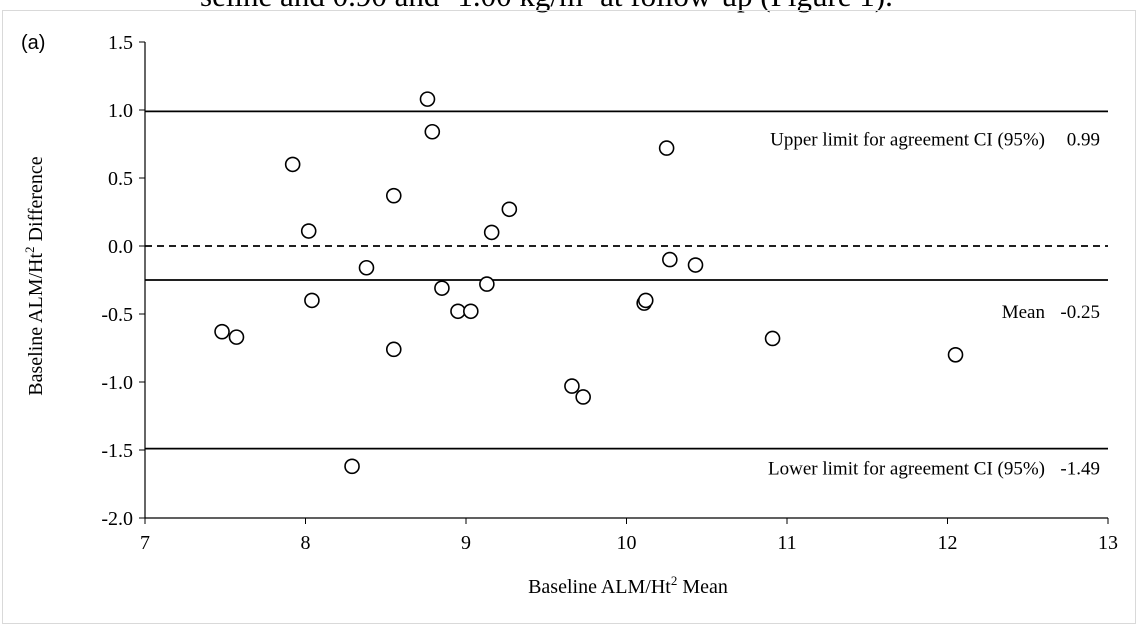 Image resolution: width=1140 pixels, height=630 pixels. Describe the element at coordinates (906, 469) in the screenshot. I see `reference-line-label: Lower limit for agreement CI (95%)` at that location.